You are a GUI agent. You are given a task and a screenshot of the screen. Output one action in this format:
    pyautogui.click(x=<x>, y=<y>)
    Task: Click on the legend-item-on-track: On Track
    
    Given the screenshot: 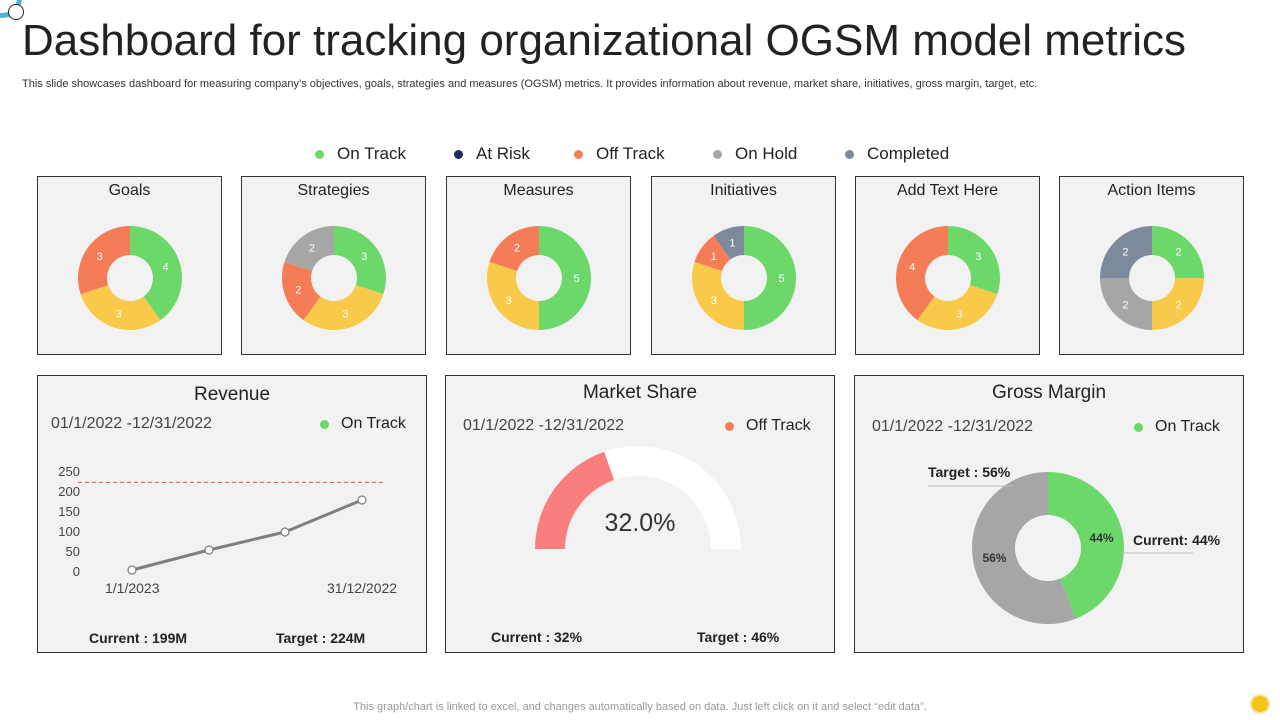 What is the action you would take?
    pyautogui.click(x=360, y=154)
    